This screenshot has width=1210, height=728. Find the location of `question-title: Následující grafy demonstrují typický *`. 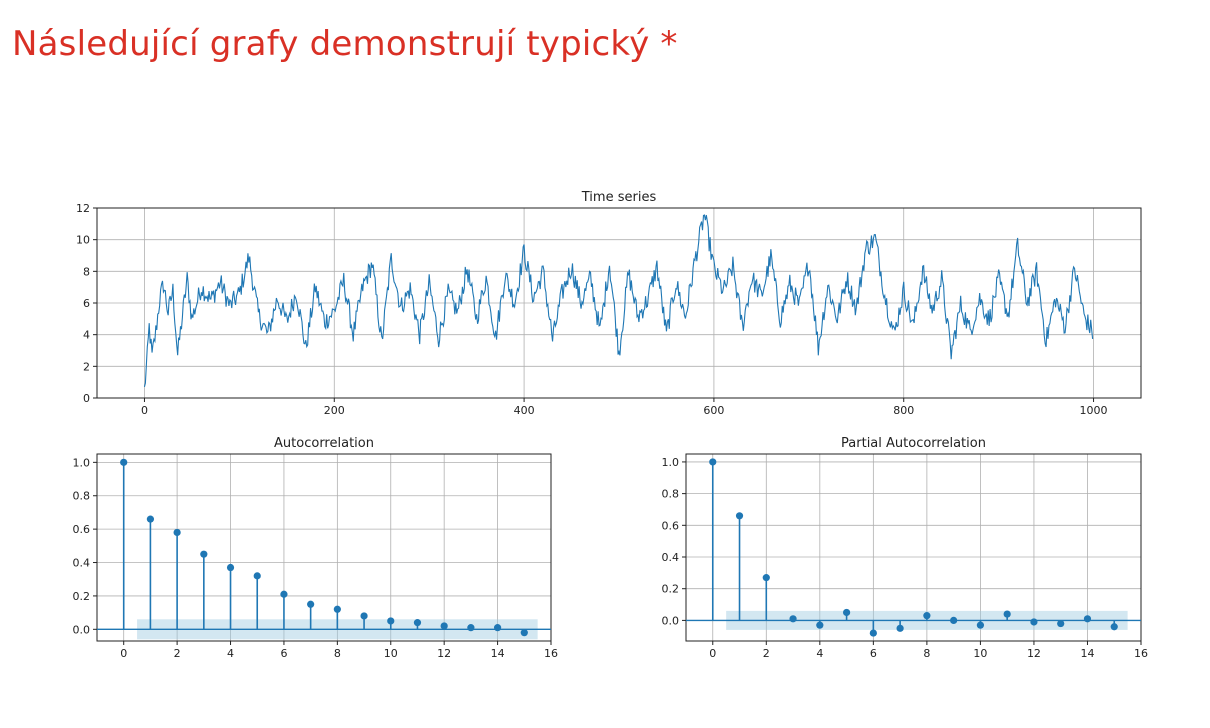

question-title: Následující grafy demonstrují typický * is located at coordinates (345, 44).